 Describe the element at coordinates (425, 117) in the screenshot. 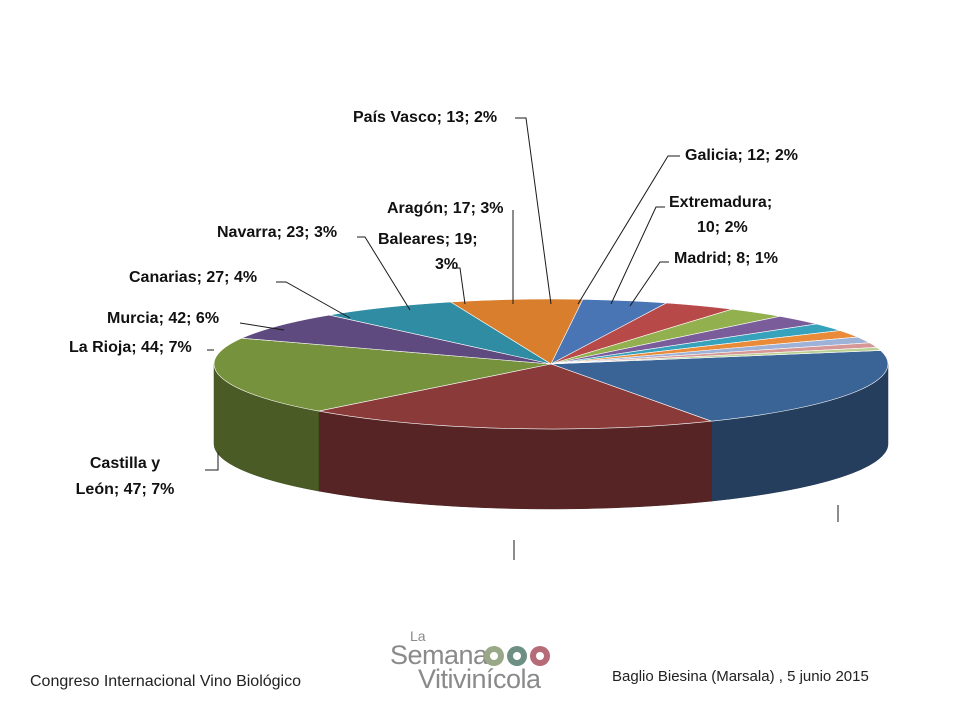

I see `data-label-10-line-0: País Vasco; 13; 2%` at that location.